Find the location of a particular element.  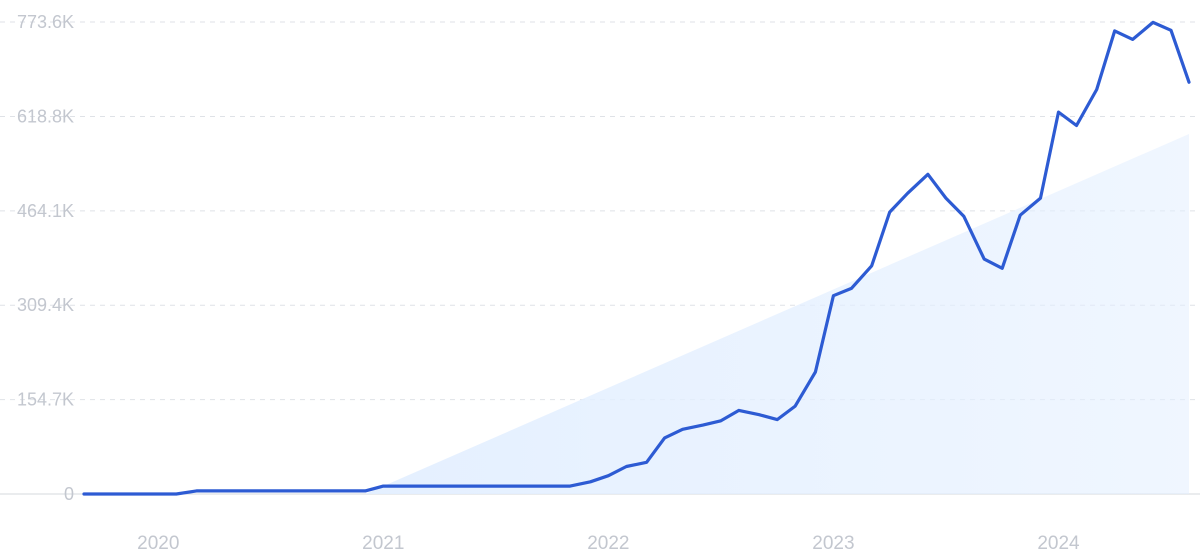

x-tick-label: 2022 is located at coordinates (608, 543).